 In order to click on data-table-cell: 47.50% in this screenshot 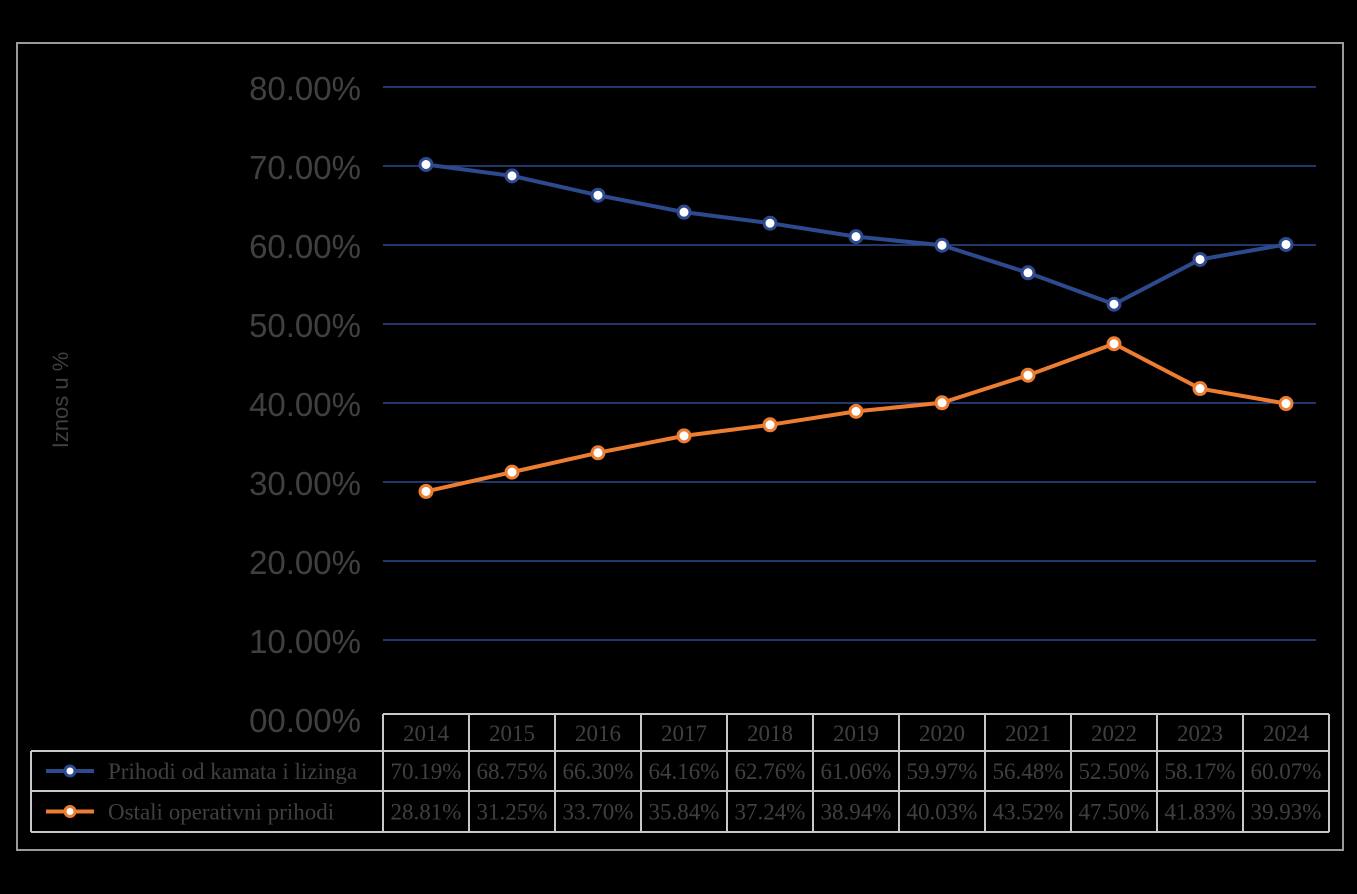, I will do `click(1114, 812)`.